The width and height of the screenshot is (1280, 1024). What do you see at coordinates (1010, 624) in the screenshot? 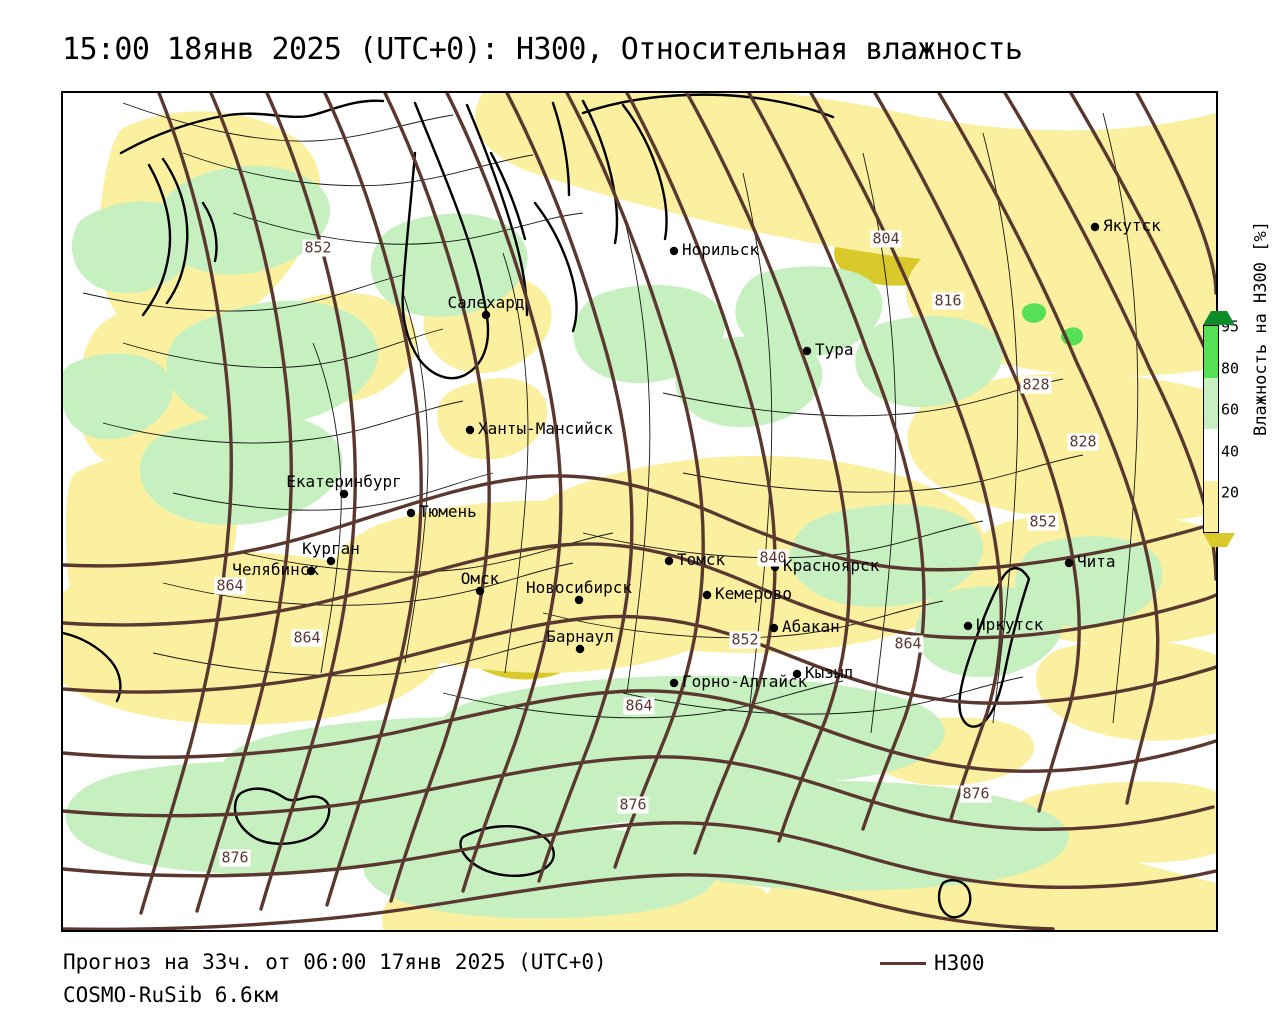
I see `city-label: Иркутск` at bounding box center [1010, 624].